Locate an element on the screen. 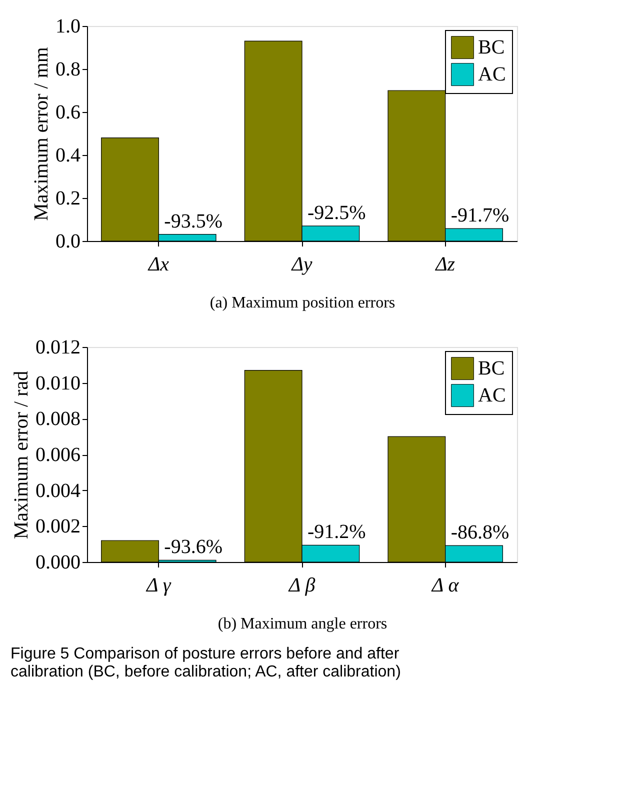 This screenshot has width=627, height=793. annotation: -92.5% is located at coordinates (337, 213).